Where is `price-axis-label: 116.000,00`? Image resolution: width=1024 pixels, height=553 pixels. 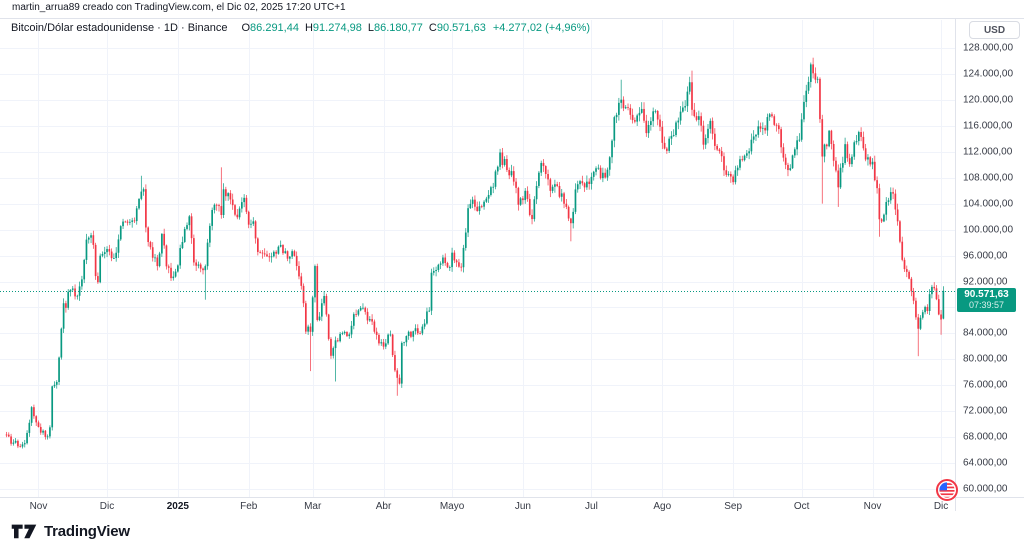 price-axis-label: 116.000,00 is located at coordinates (988, 126).